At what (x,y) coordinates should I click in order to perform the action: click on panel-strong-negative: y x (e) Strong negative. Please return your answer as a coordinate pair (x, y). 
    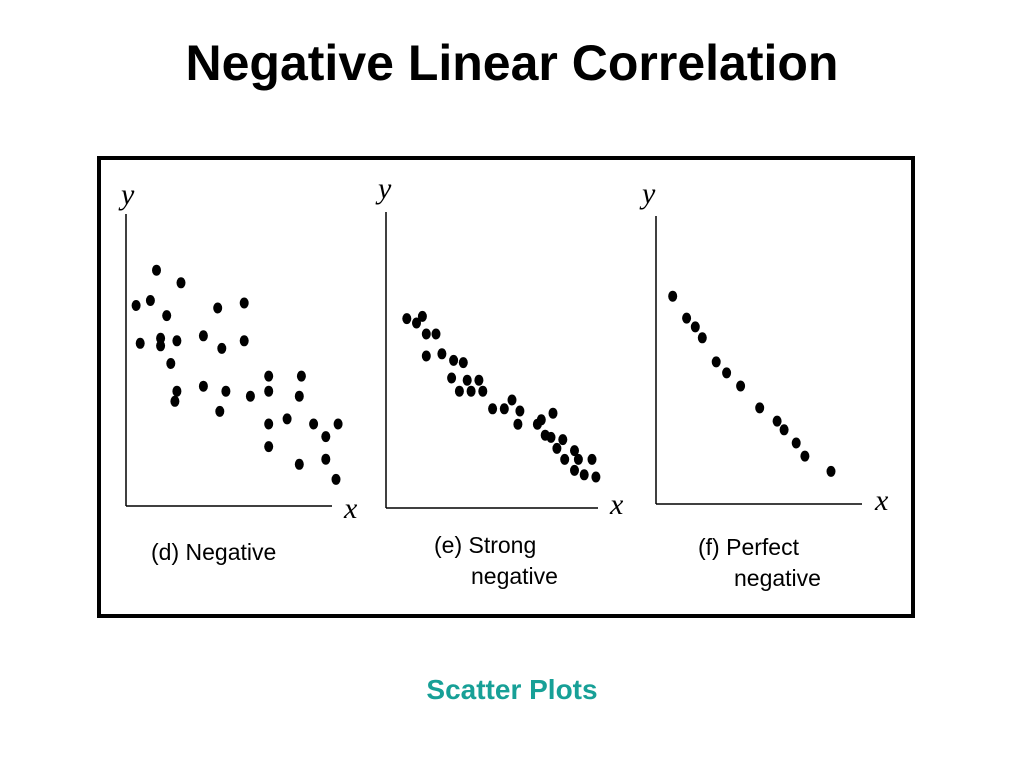
    Looking at the image, I should click on (499, 380).